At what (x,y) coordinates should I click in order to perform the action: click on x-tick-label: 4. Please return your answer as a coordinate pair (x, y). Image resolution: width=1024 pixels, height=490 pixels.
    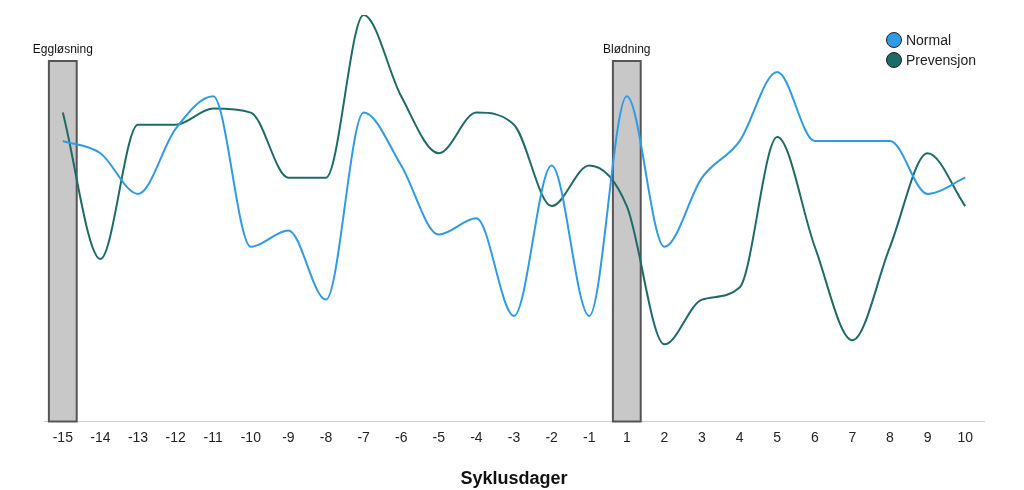
    Looking at the image, I should click on (739, 436).